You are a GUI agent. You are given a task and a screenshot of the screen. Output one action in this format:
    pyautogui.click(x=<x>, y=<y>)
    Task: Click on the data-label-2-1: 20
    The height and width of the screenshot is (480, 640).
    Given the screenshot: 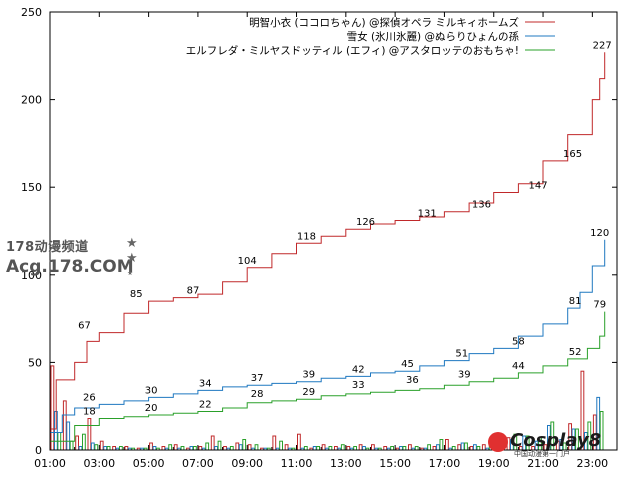 What is the action you would take?
    pyautogui.click(x=151, y=408)
    